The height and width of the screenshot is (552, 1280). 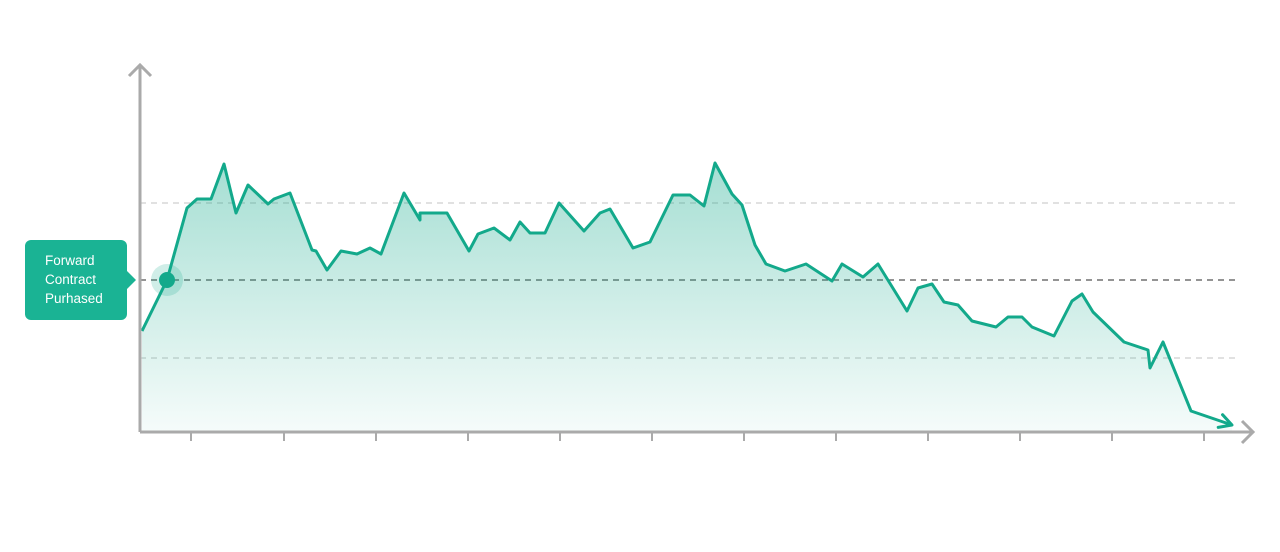 What do you see at coordinates (1225, 421) in the screenshot?
I see `line-arrowhead` at bounding box center [1225, 421].